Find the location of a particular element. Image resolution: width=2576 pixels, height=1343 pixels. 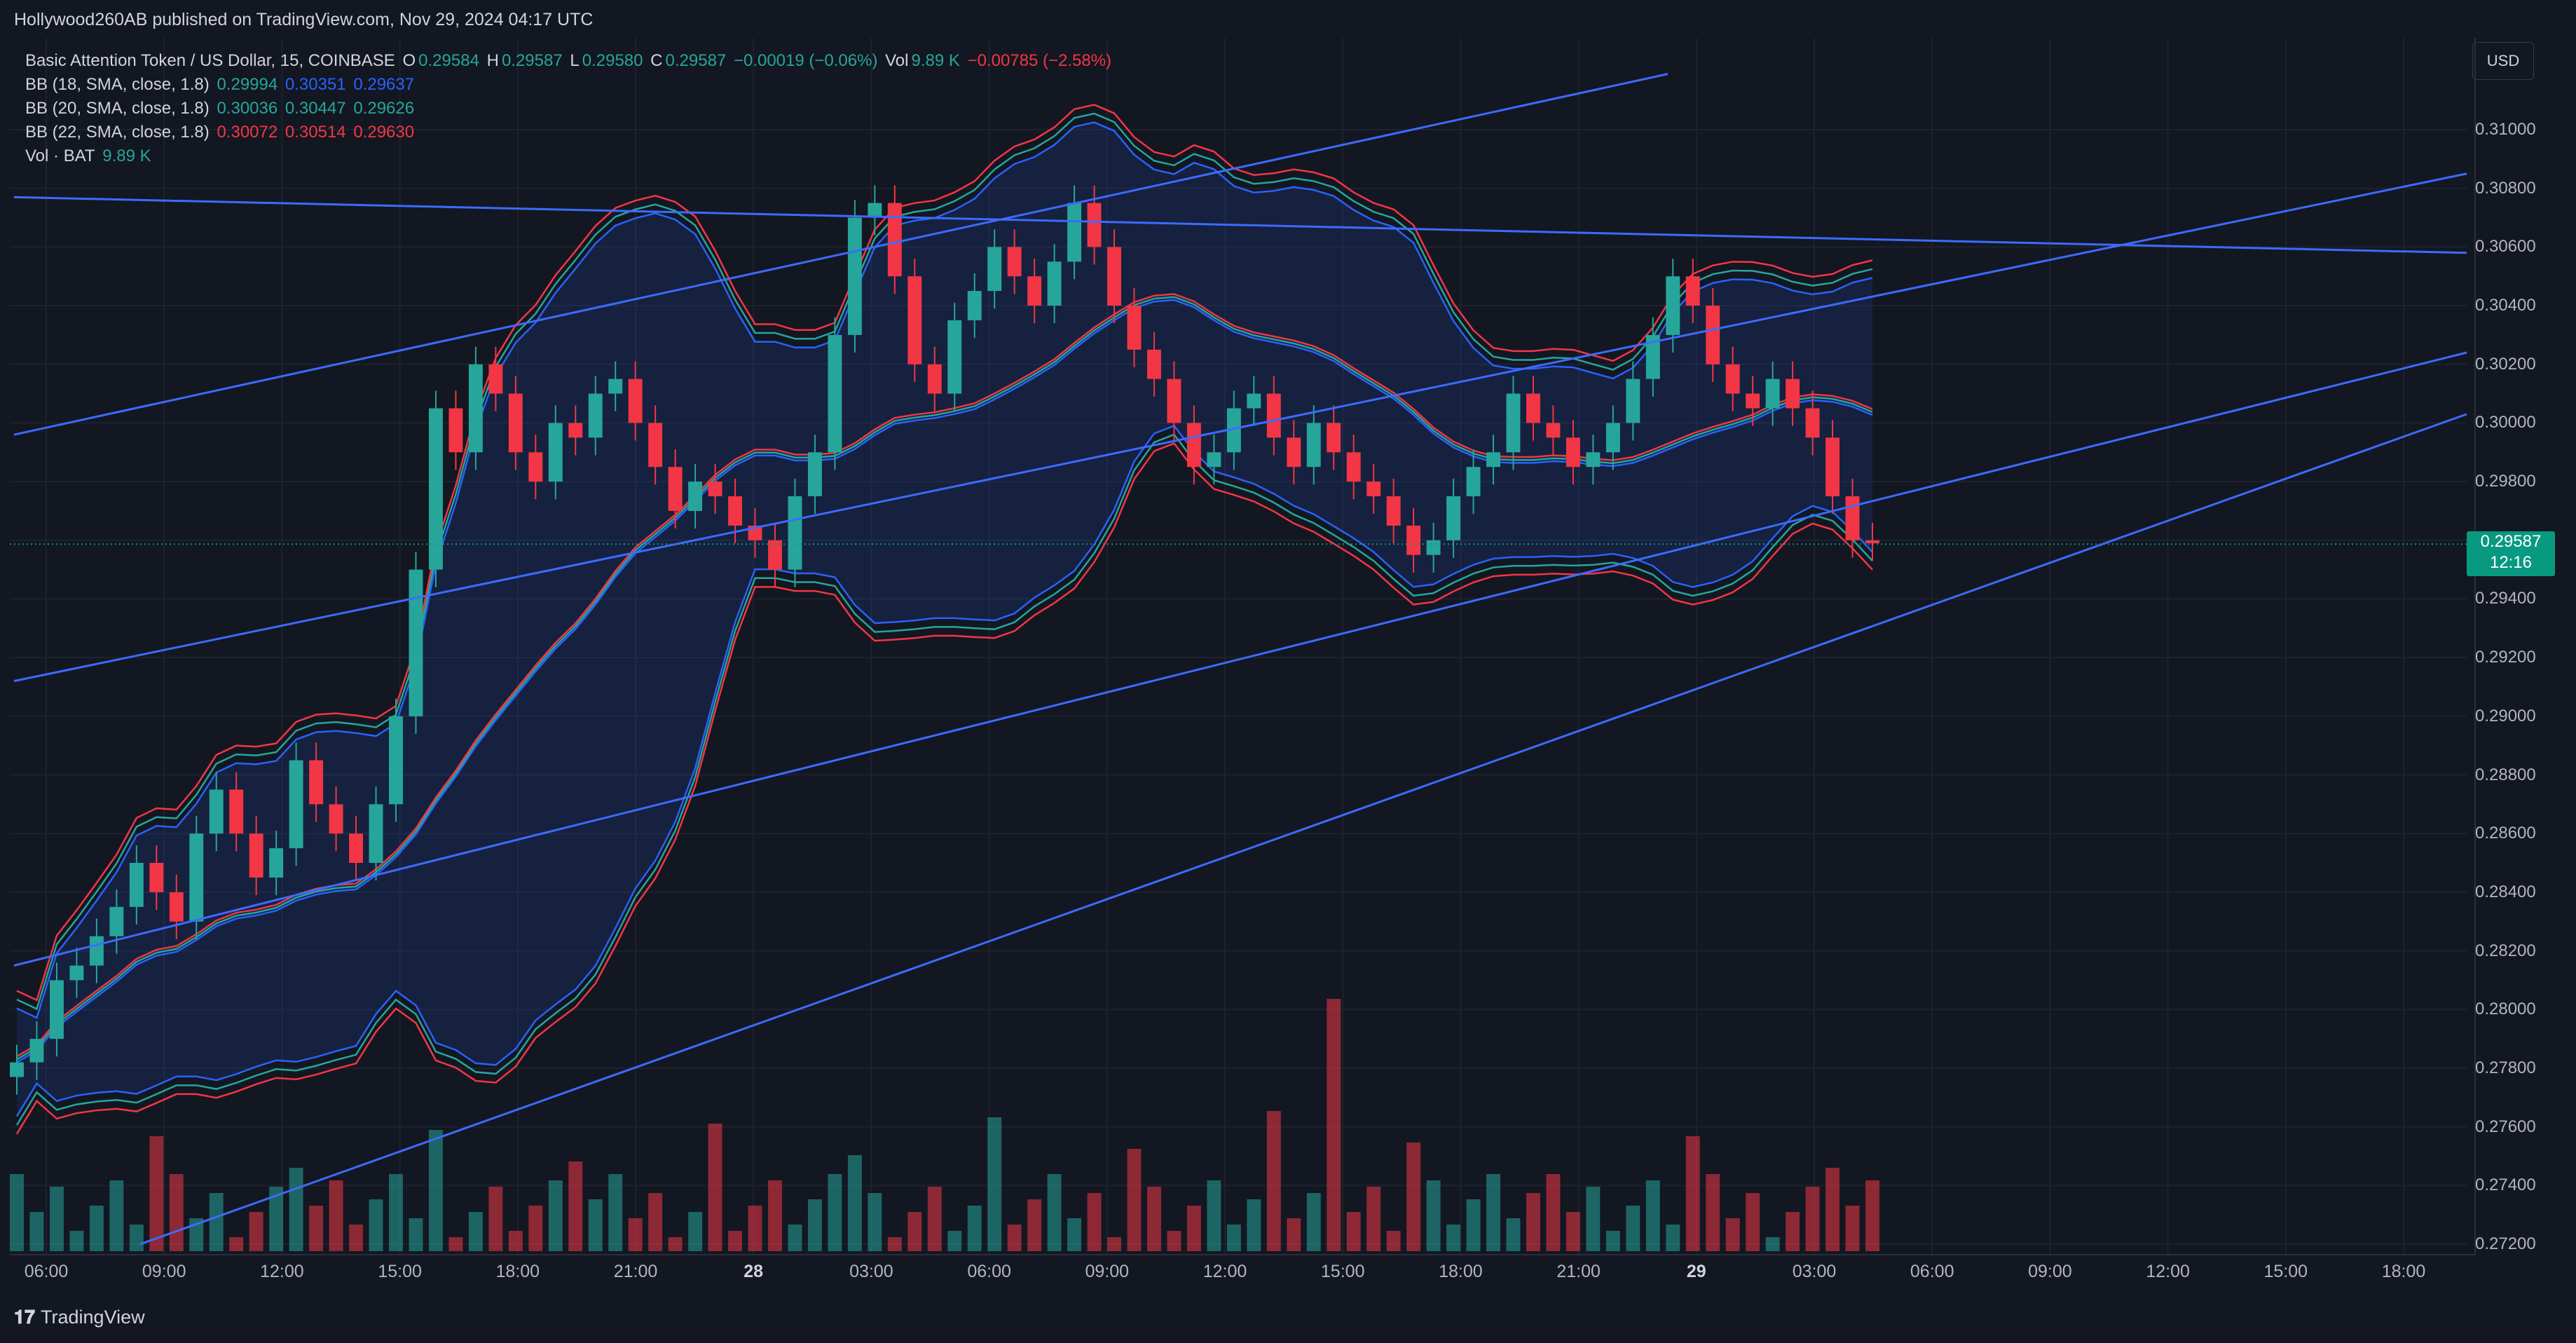

time-tick-label: 28 is located at coordinates (754, 1271).